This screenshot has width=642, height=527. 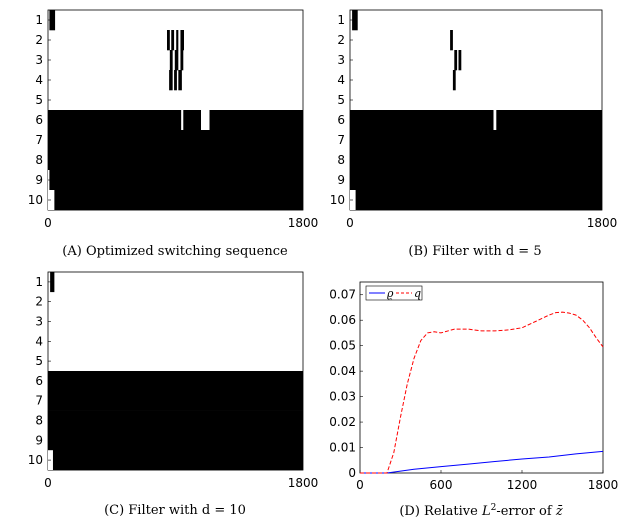 What do you see at coordinates (175, 420) in the screenshot?
I see `panel-c-row8-bar1` at bounding box center [175, 420].